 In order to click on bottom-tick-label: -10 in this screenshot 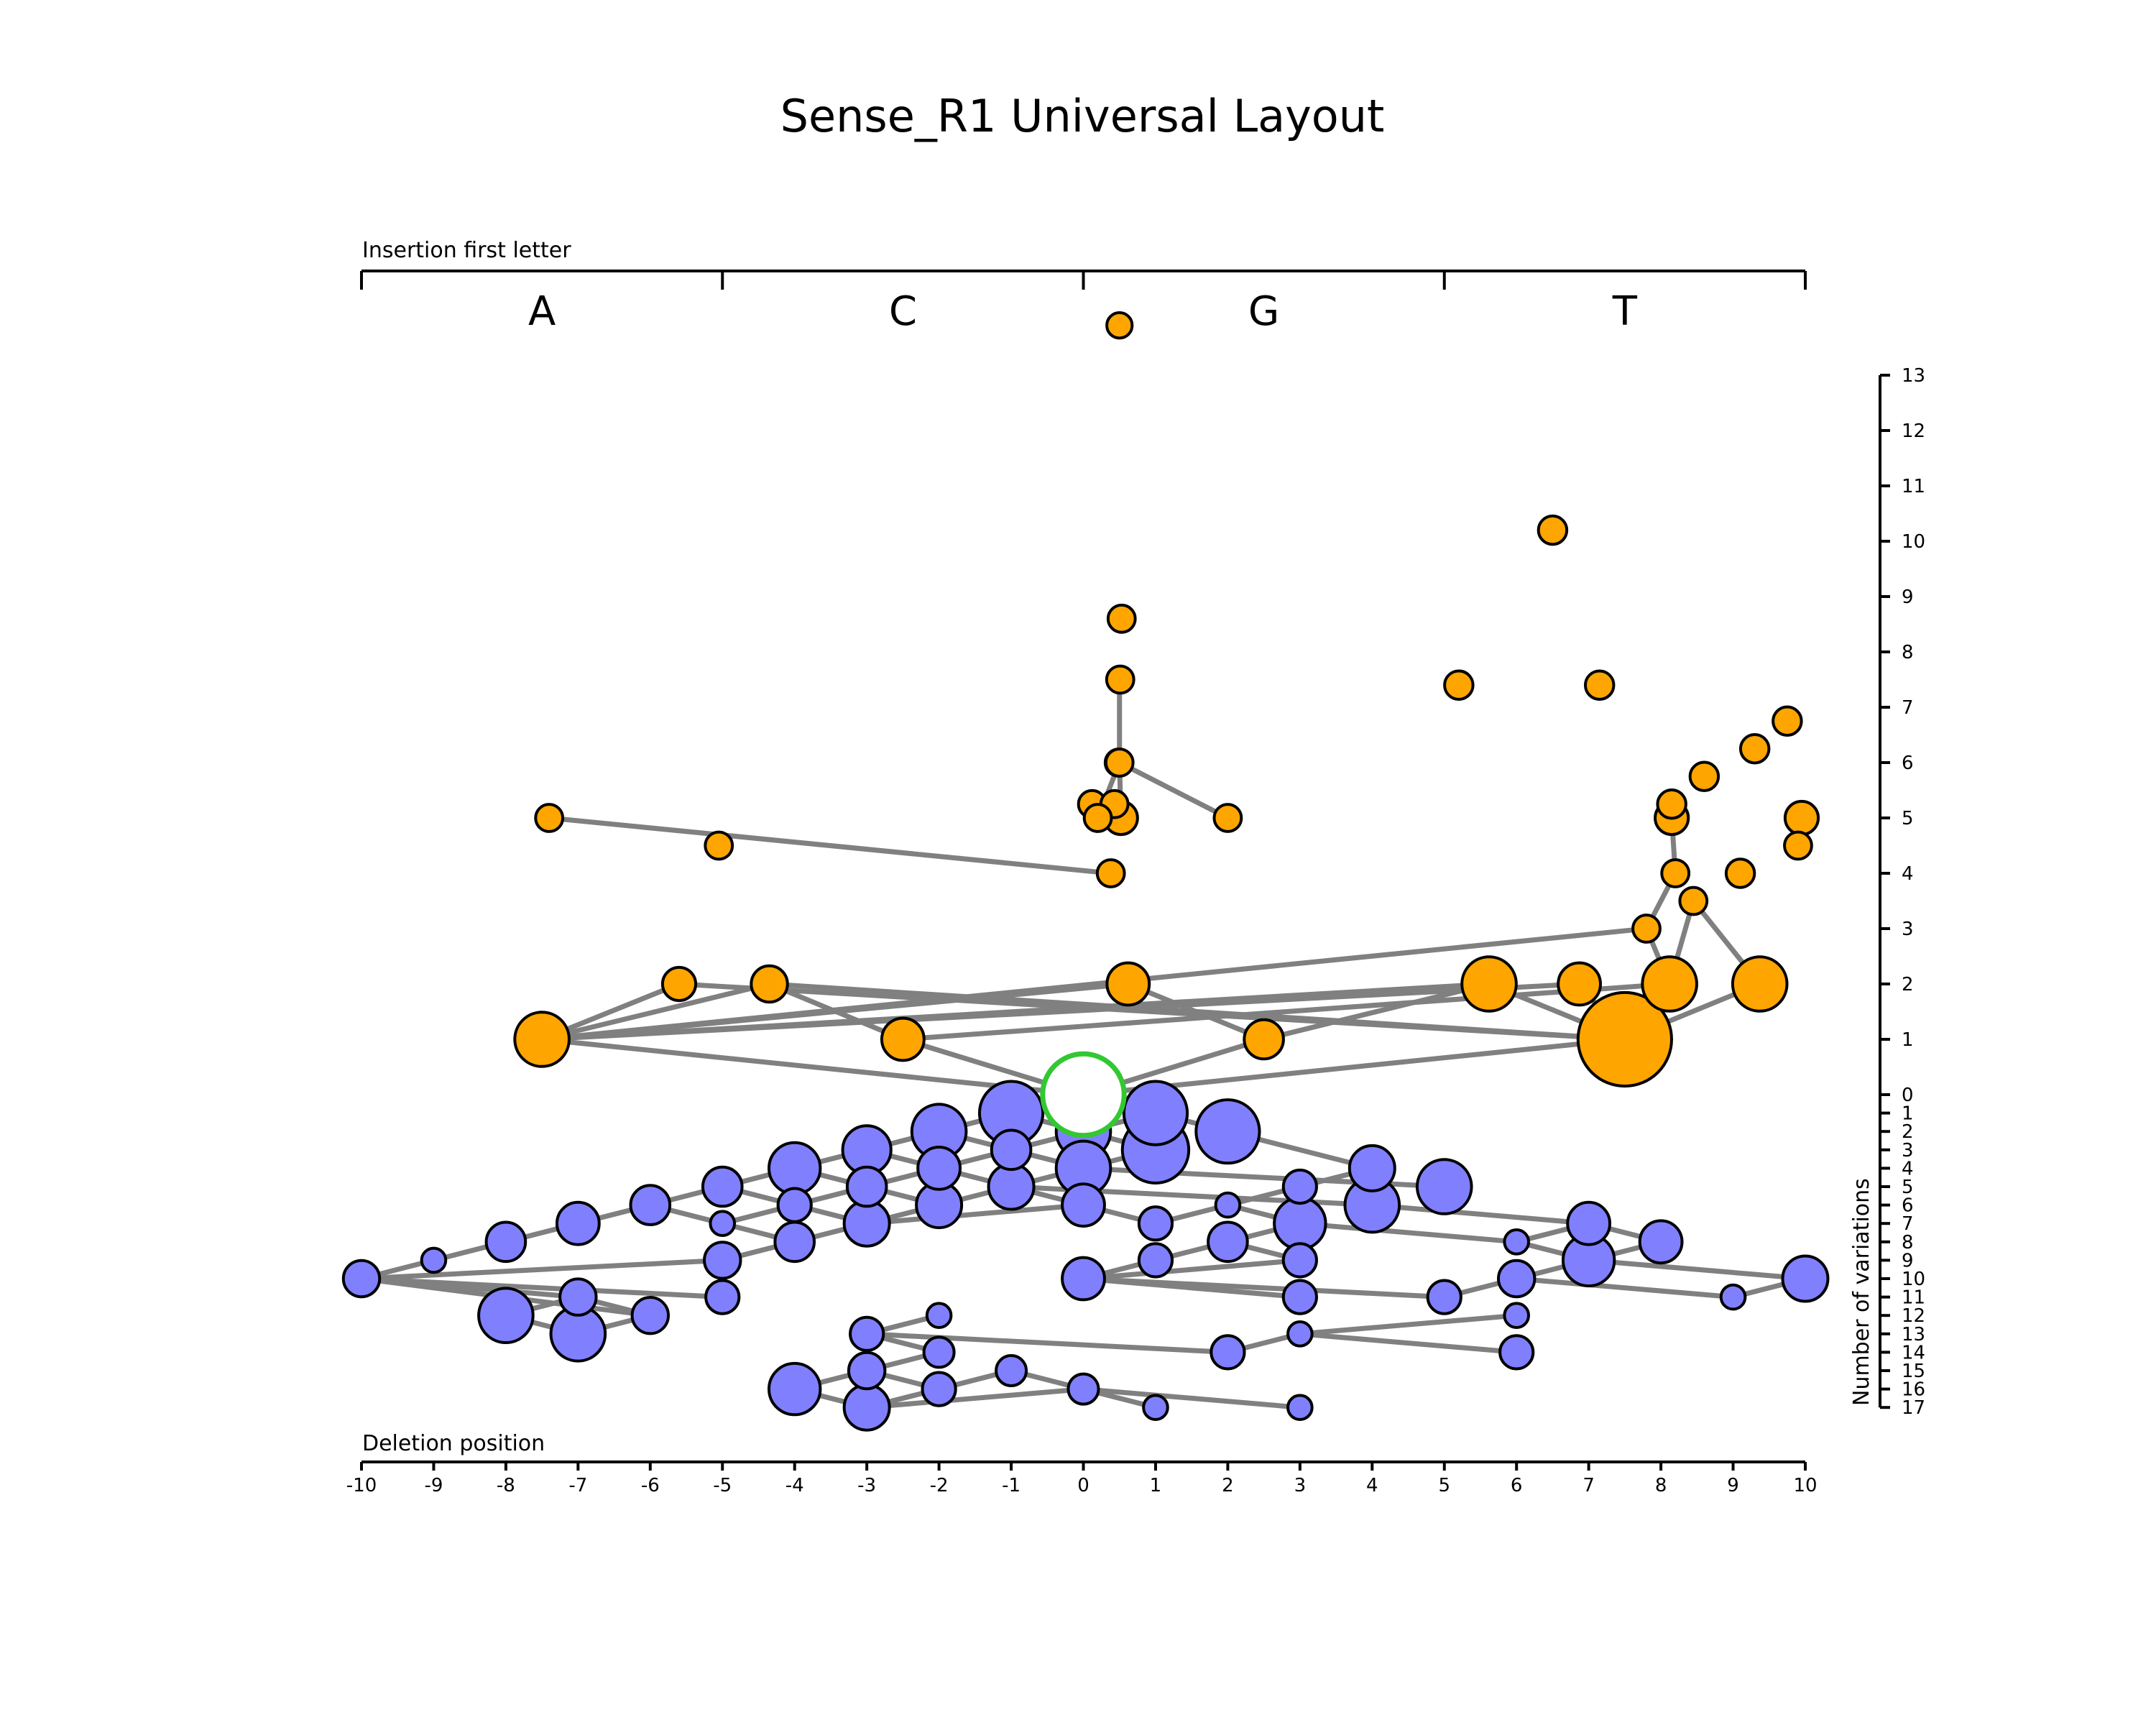, I will do `click(361, 1485)`.